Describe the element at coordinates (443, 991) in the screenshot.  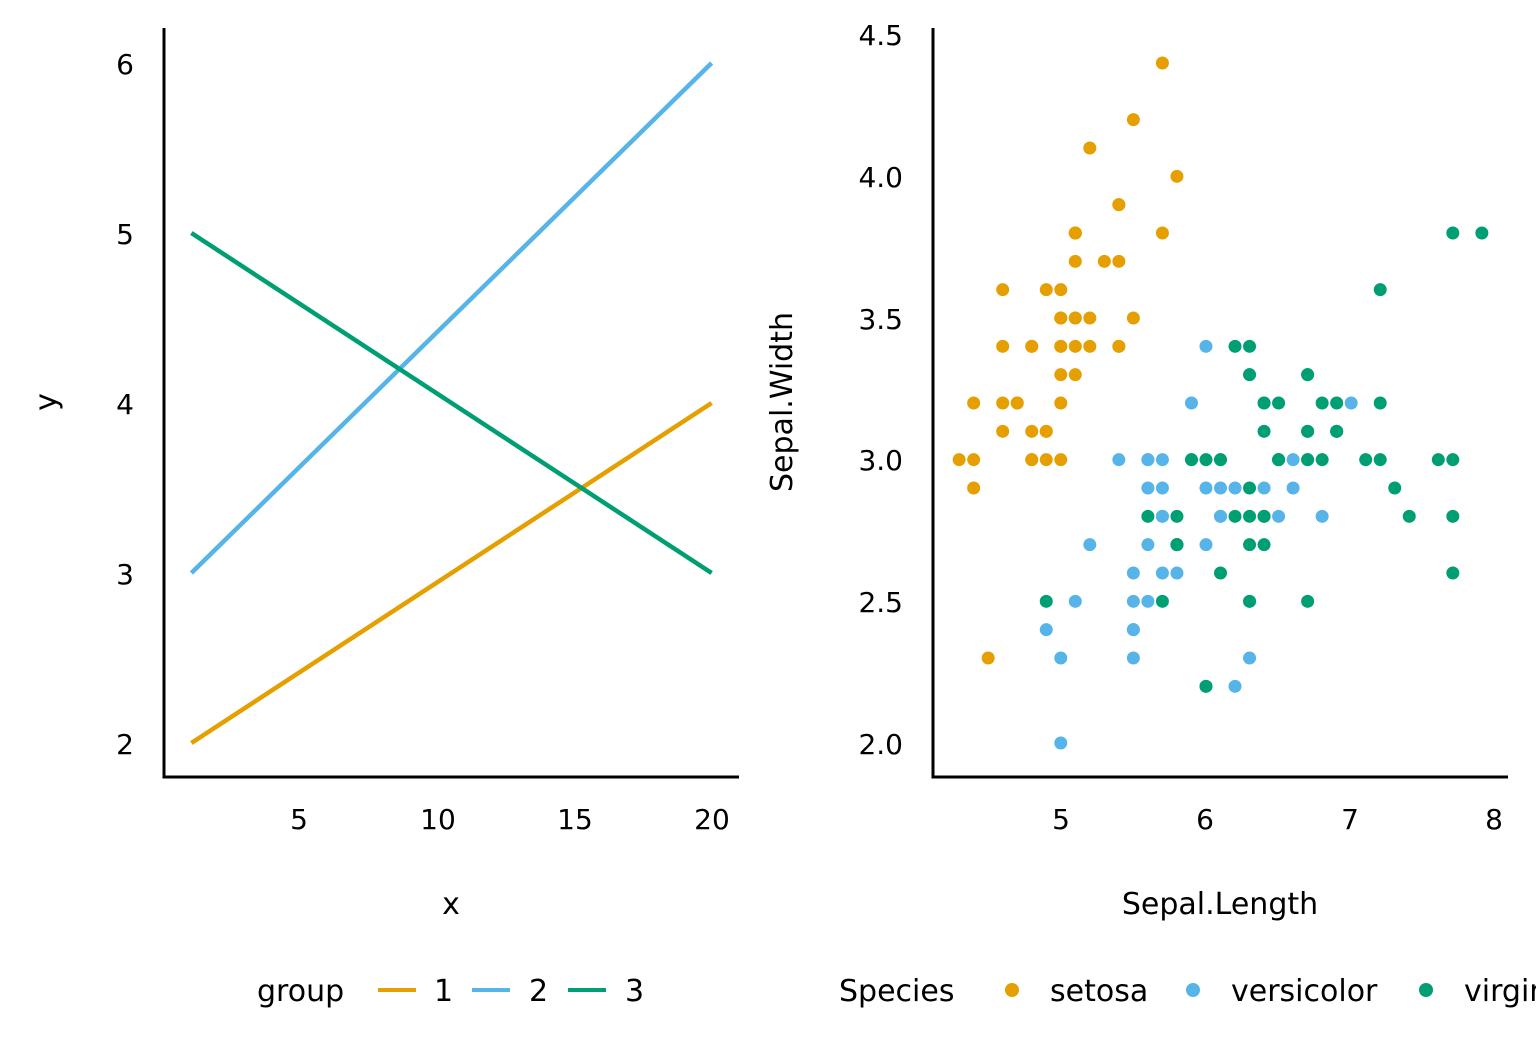
I see `left-legend-label: 1` at that location.